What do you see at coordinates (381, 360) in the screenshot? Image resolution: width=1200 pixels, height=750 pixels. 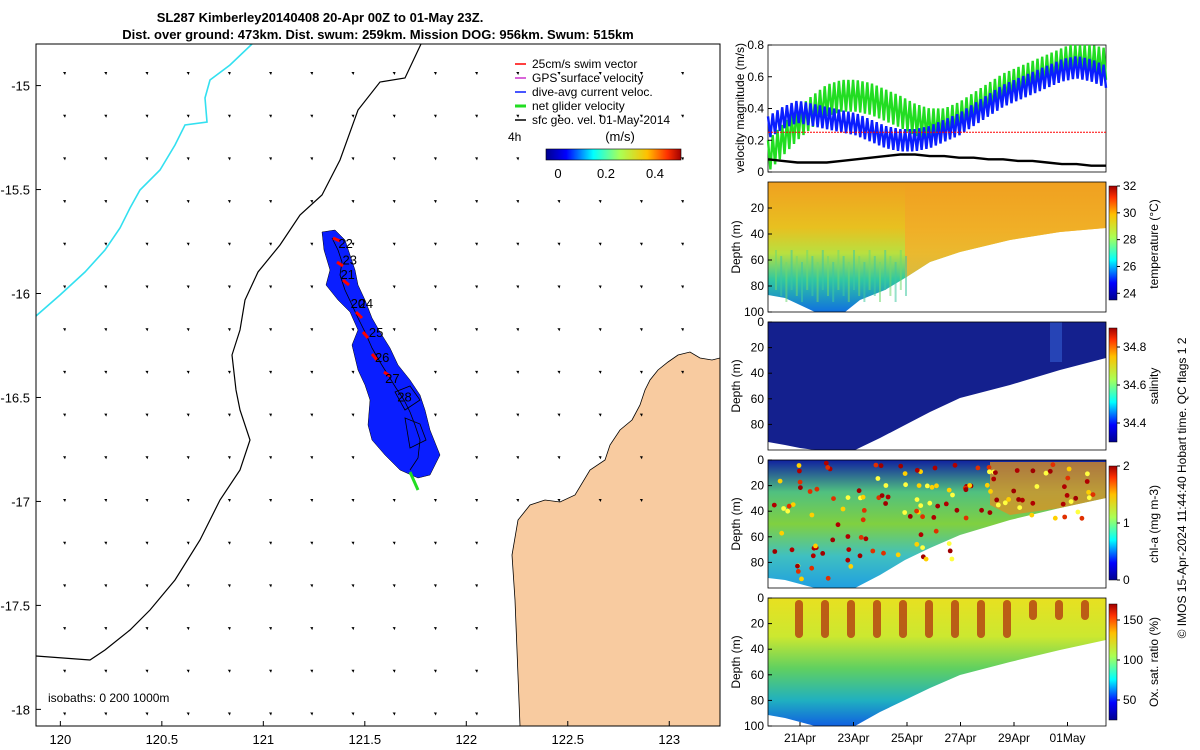 I see `glider-track` at bounding box center [381, 360].